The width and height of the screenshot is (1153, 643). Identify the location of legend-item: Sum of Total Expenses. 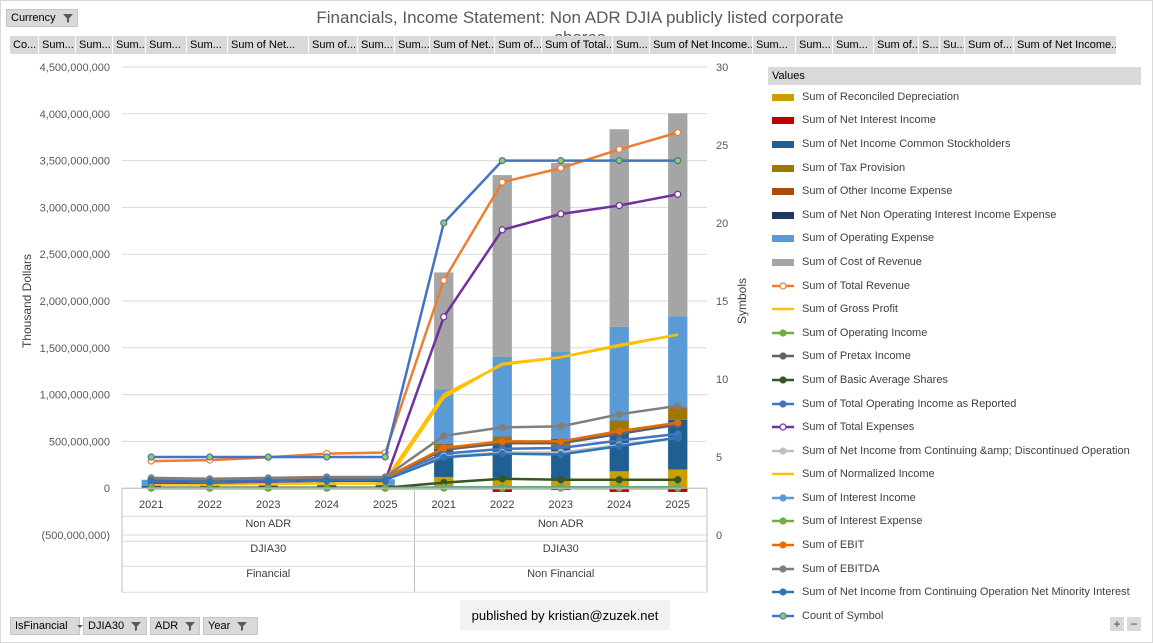
(954, 427).